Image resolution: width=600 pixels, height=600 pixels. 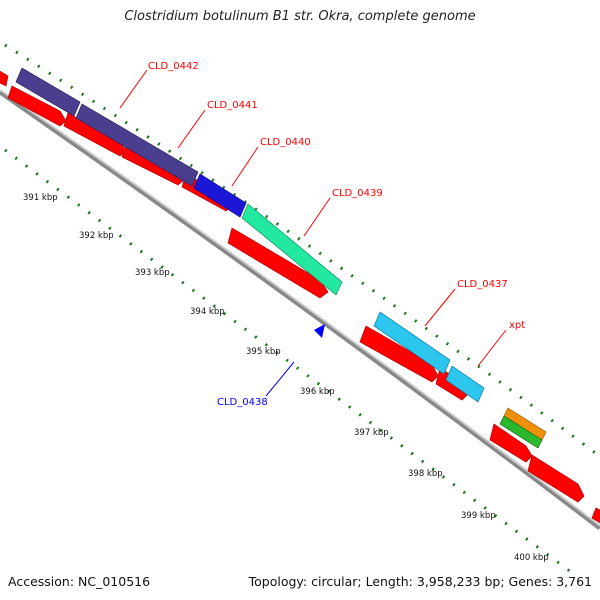 What do you see at coordinates (263, 352) in the screenshot?
I see `tick-label: 395 kbp` at bounding box center [263, 352].